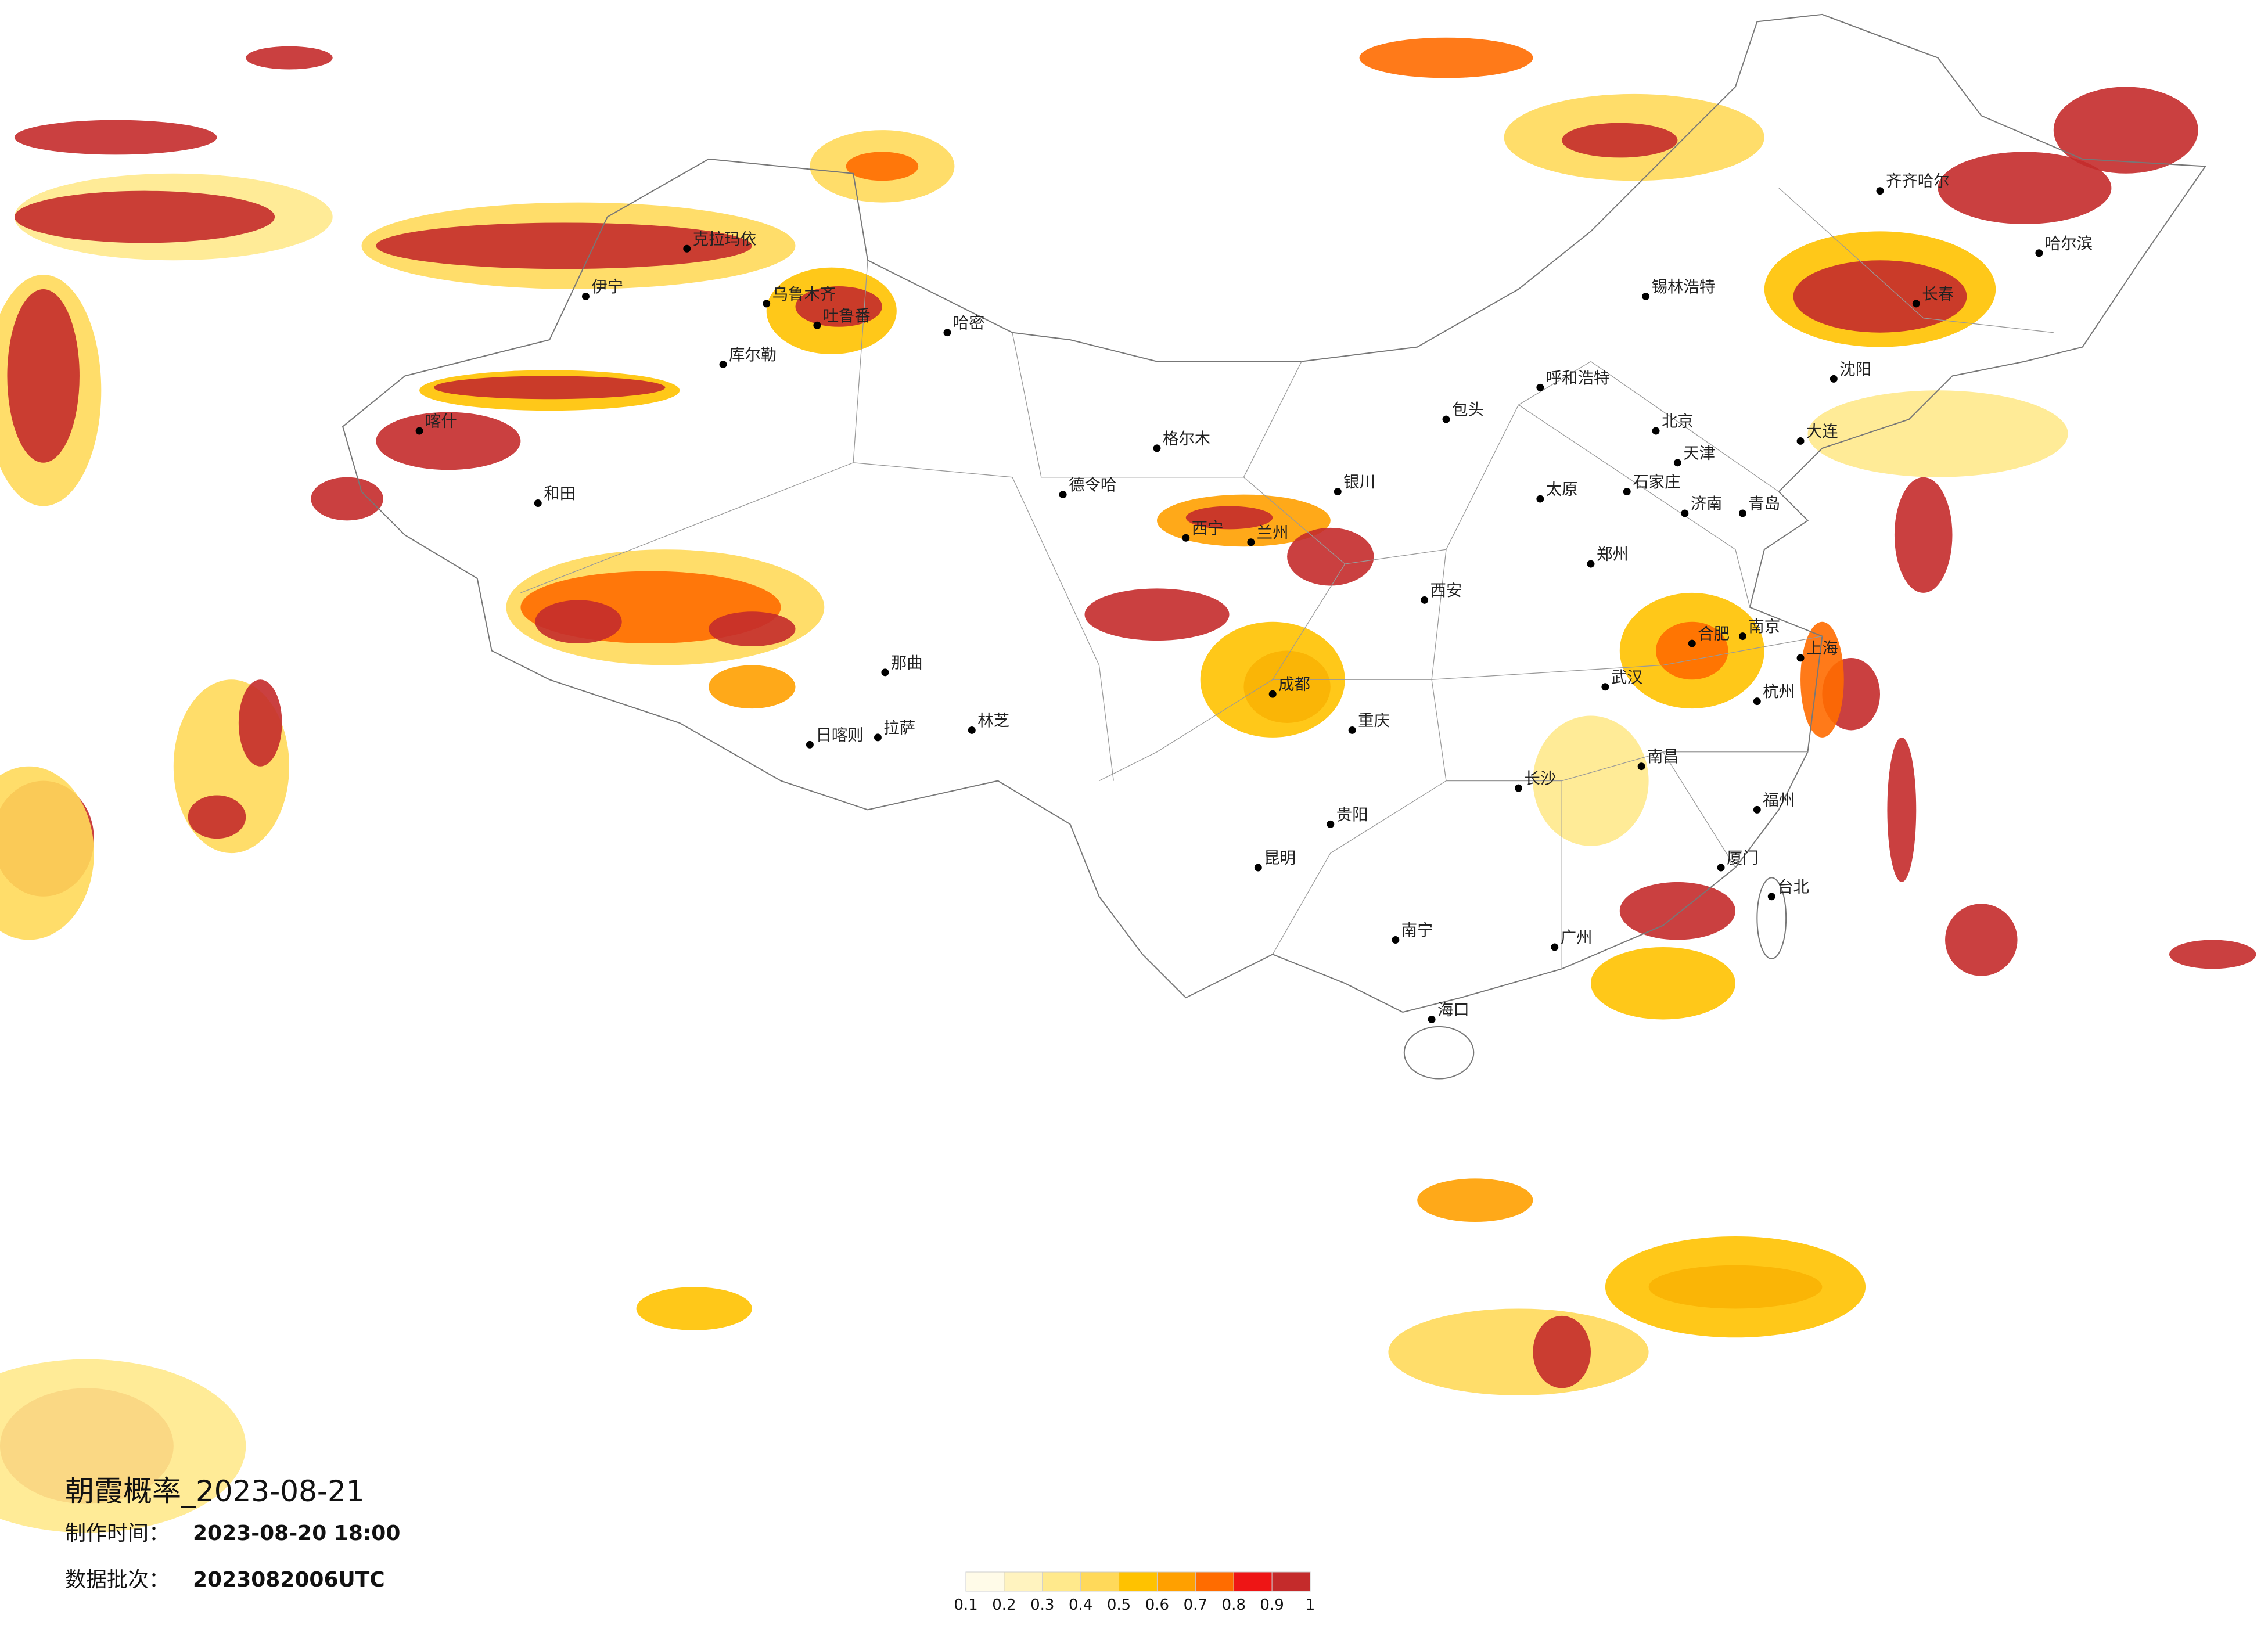 The height and width of the screenshot is (1626, 2268). I want to click on city-label: 长沙, so click(1540, 779).